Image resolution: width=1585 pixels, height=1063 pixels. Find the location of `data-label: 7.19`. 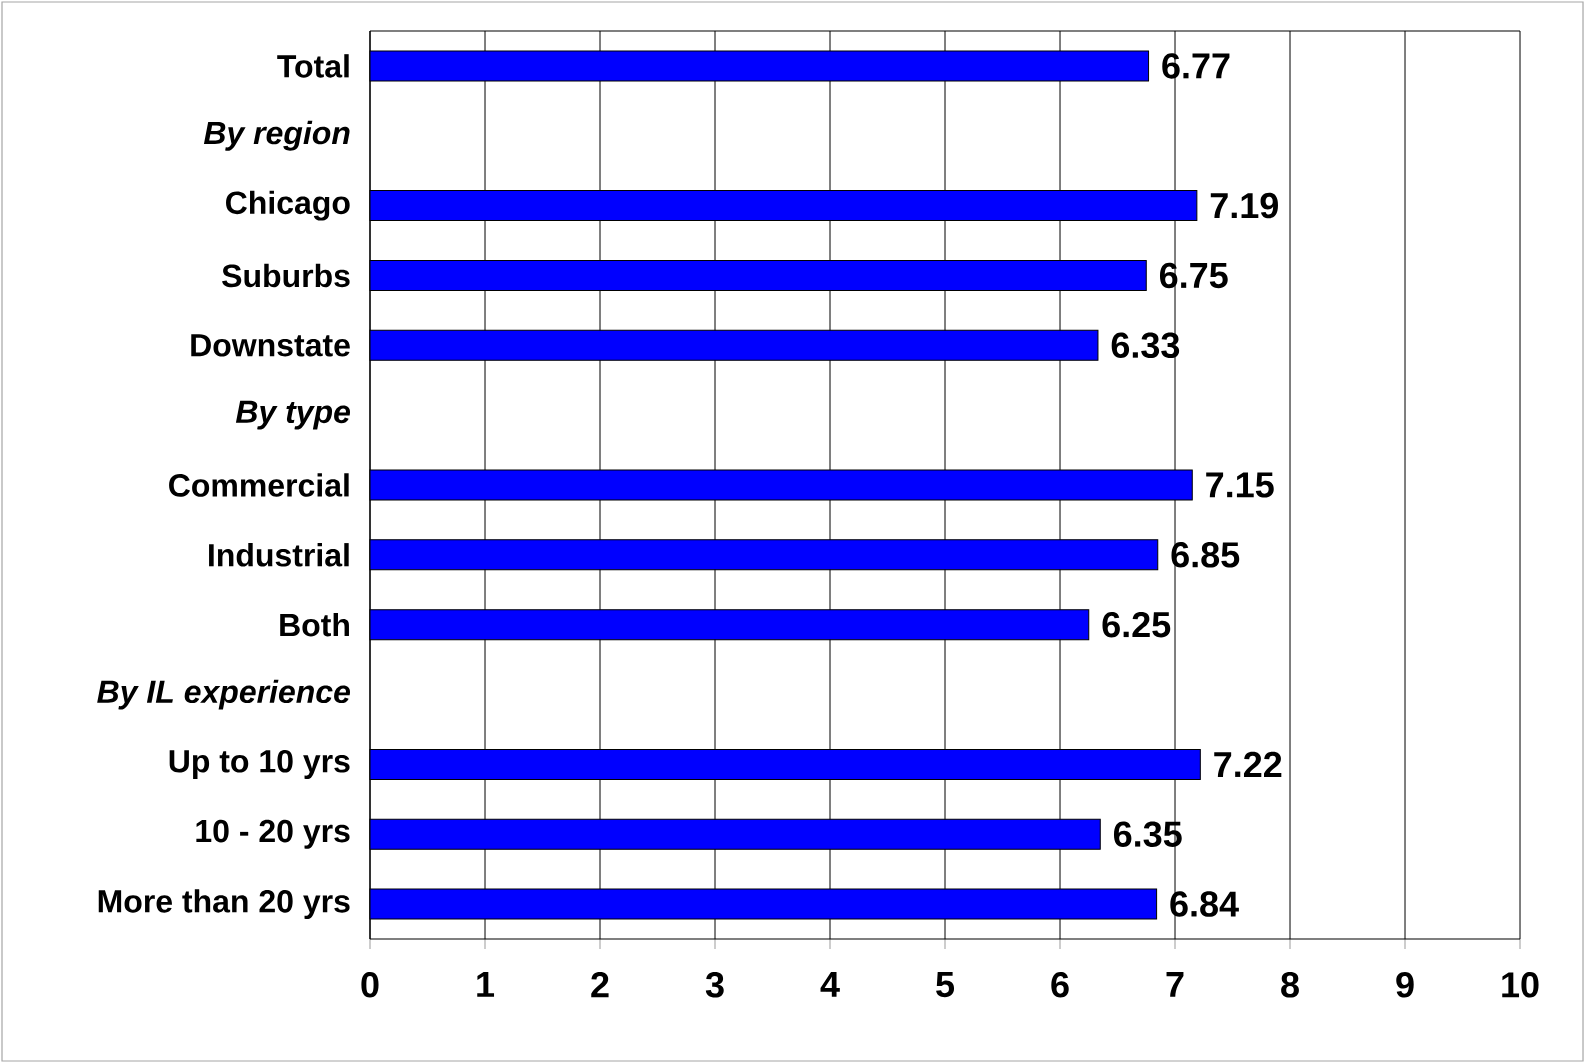

data-label: 7.19 is located at coordinates (1244, 205).